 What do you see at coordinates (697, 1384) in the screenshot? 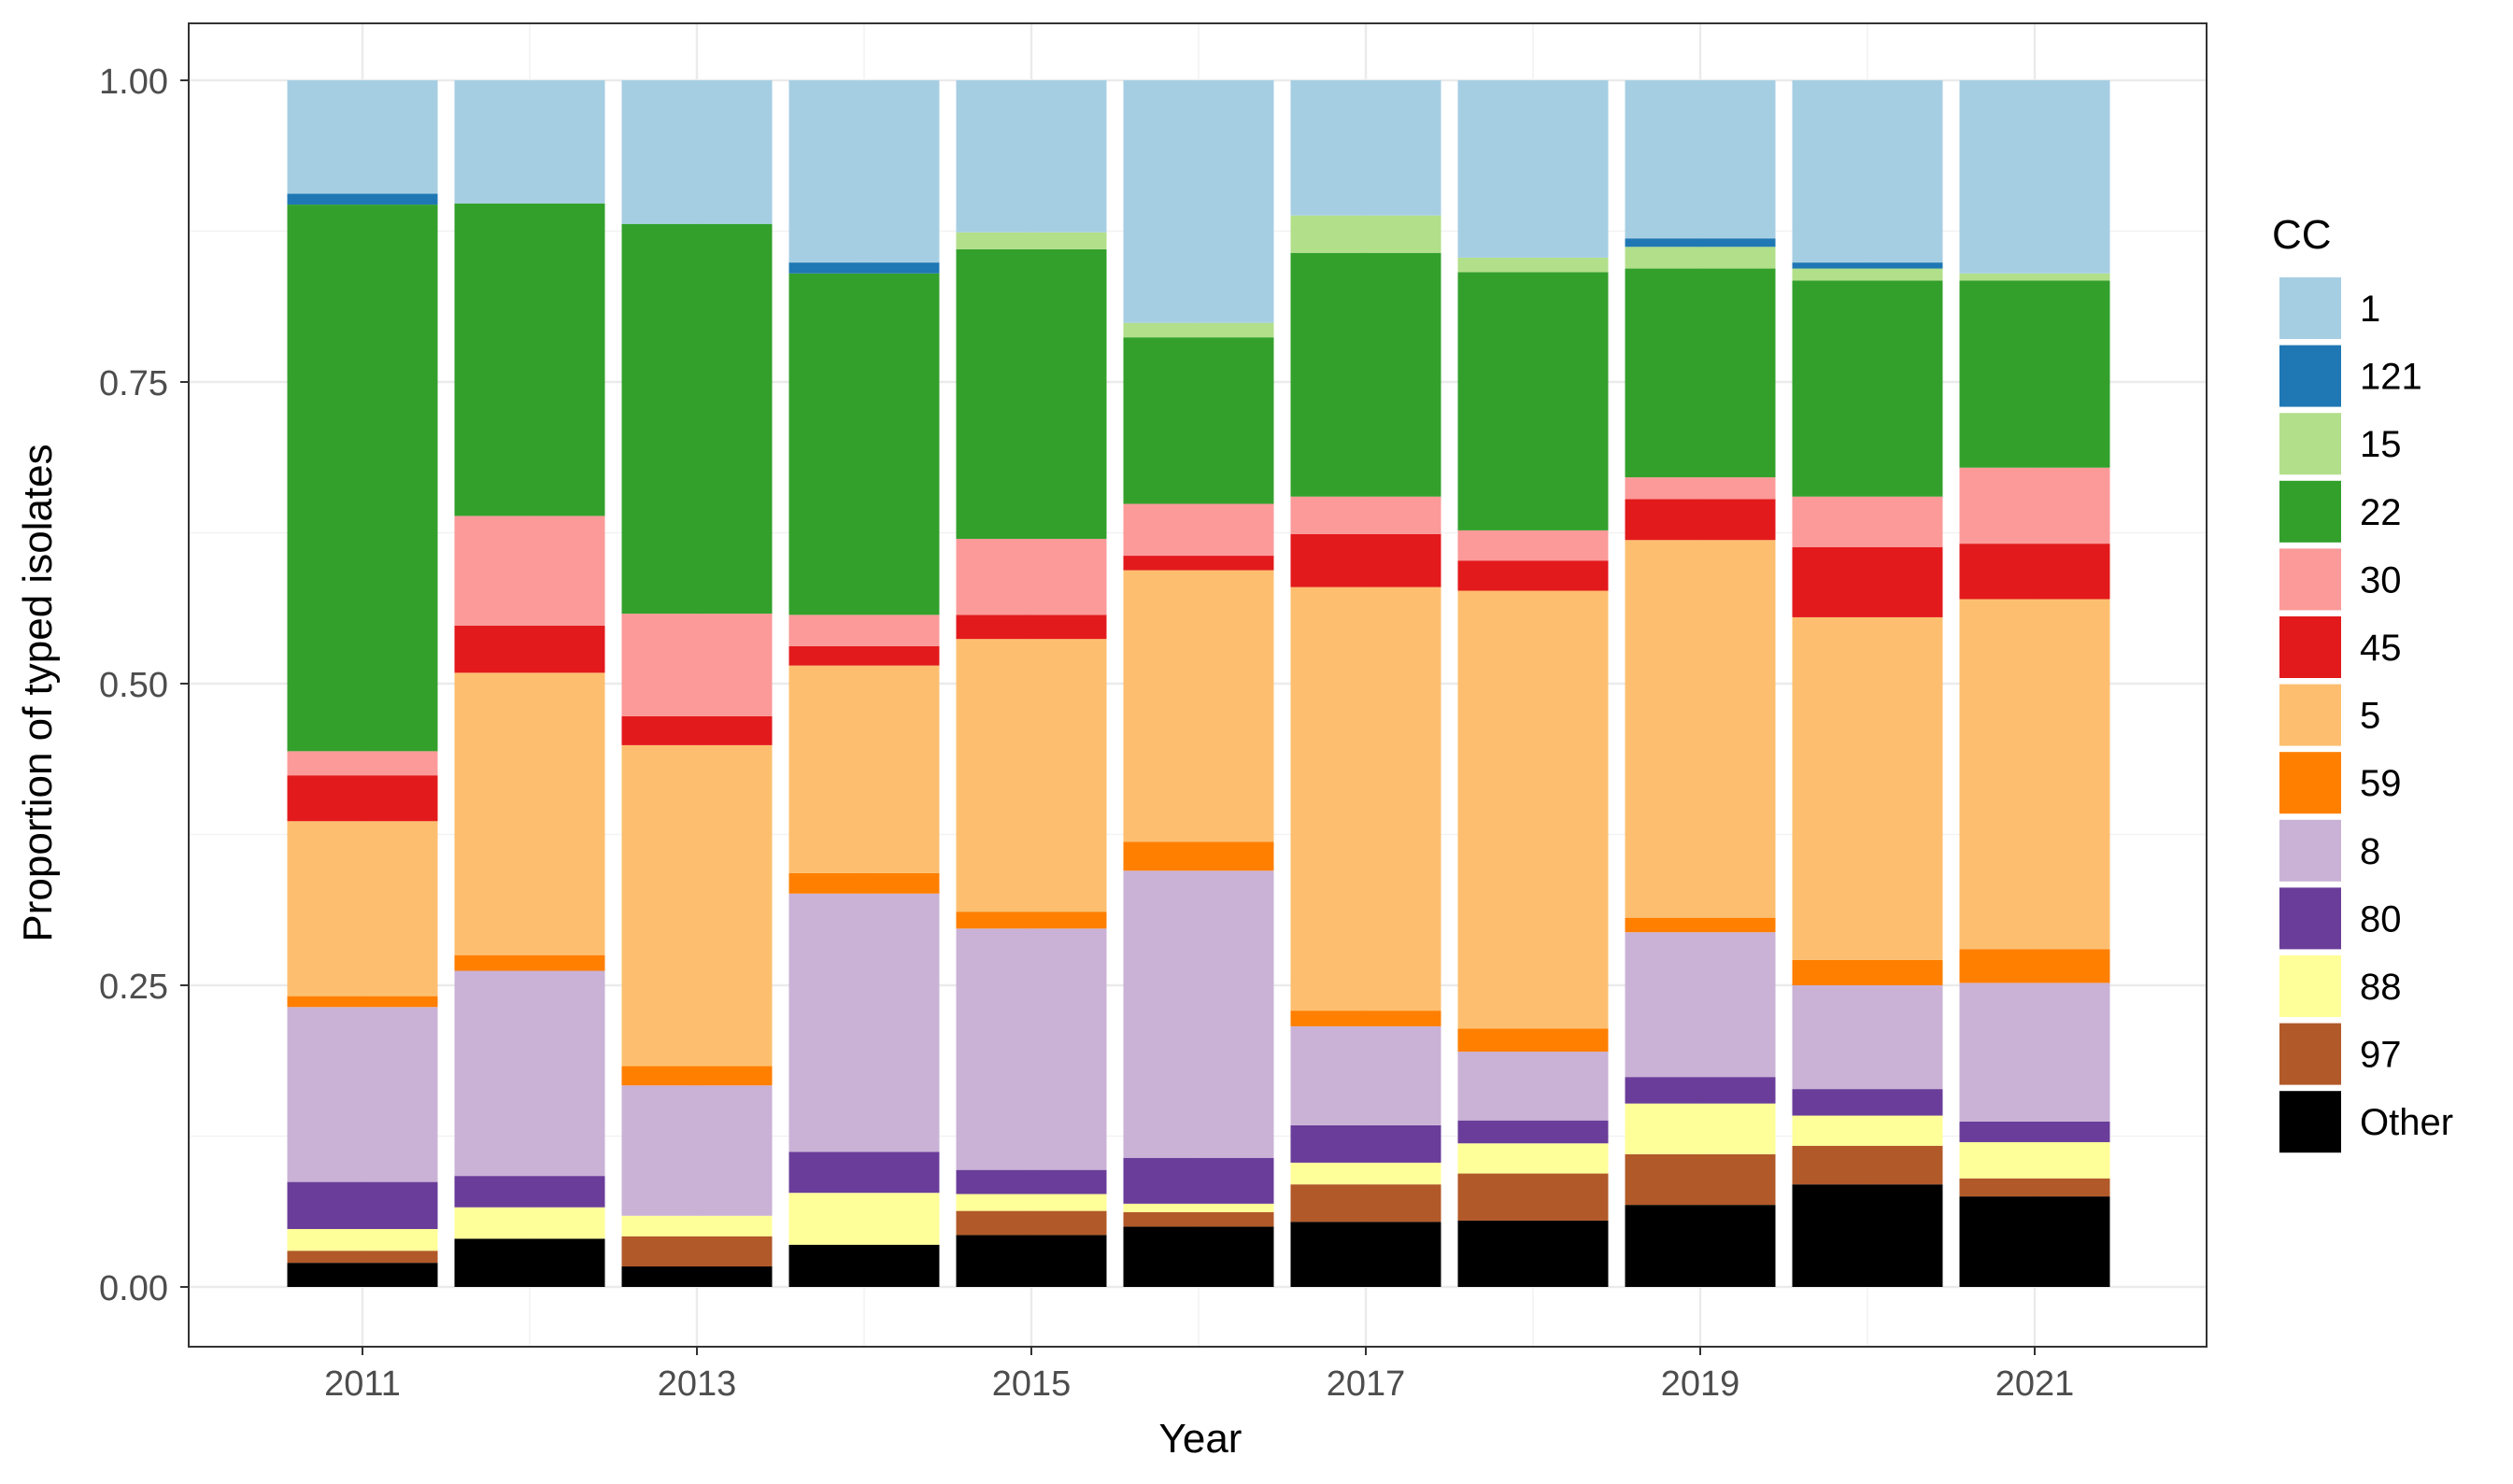
I see `x-tick-label: 2013` at bounding box center [697, 1384].